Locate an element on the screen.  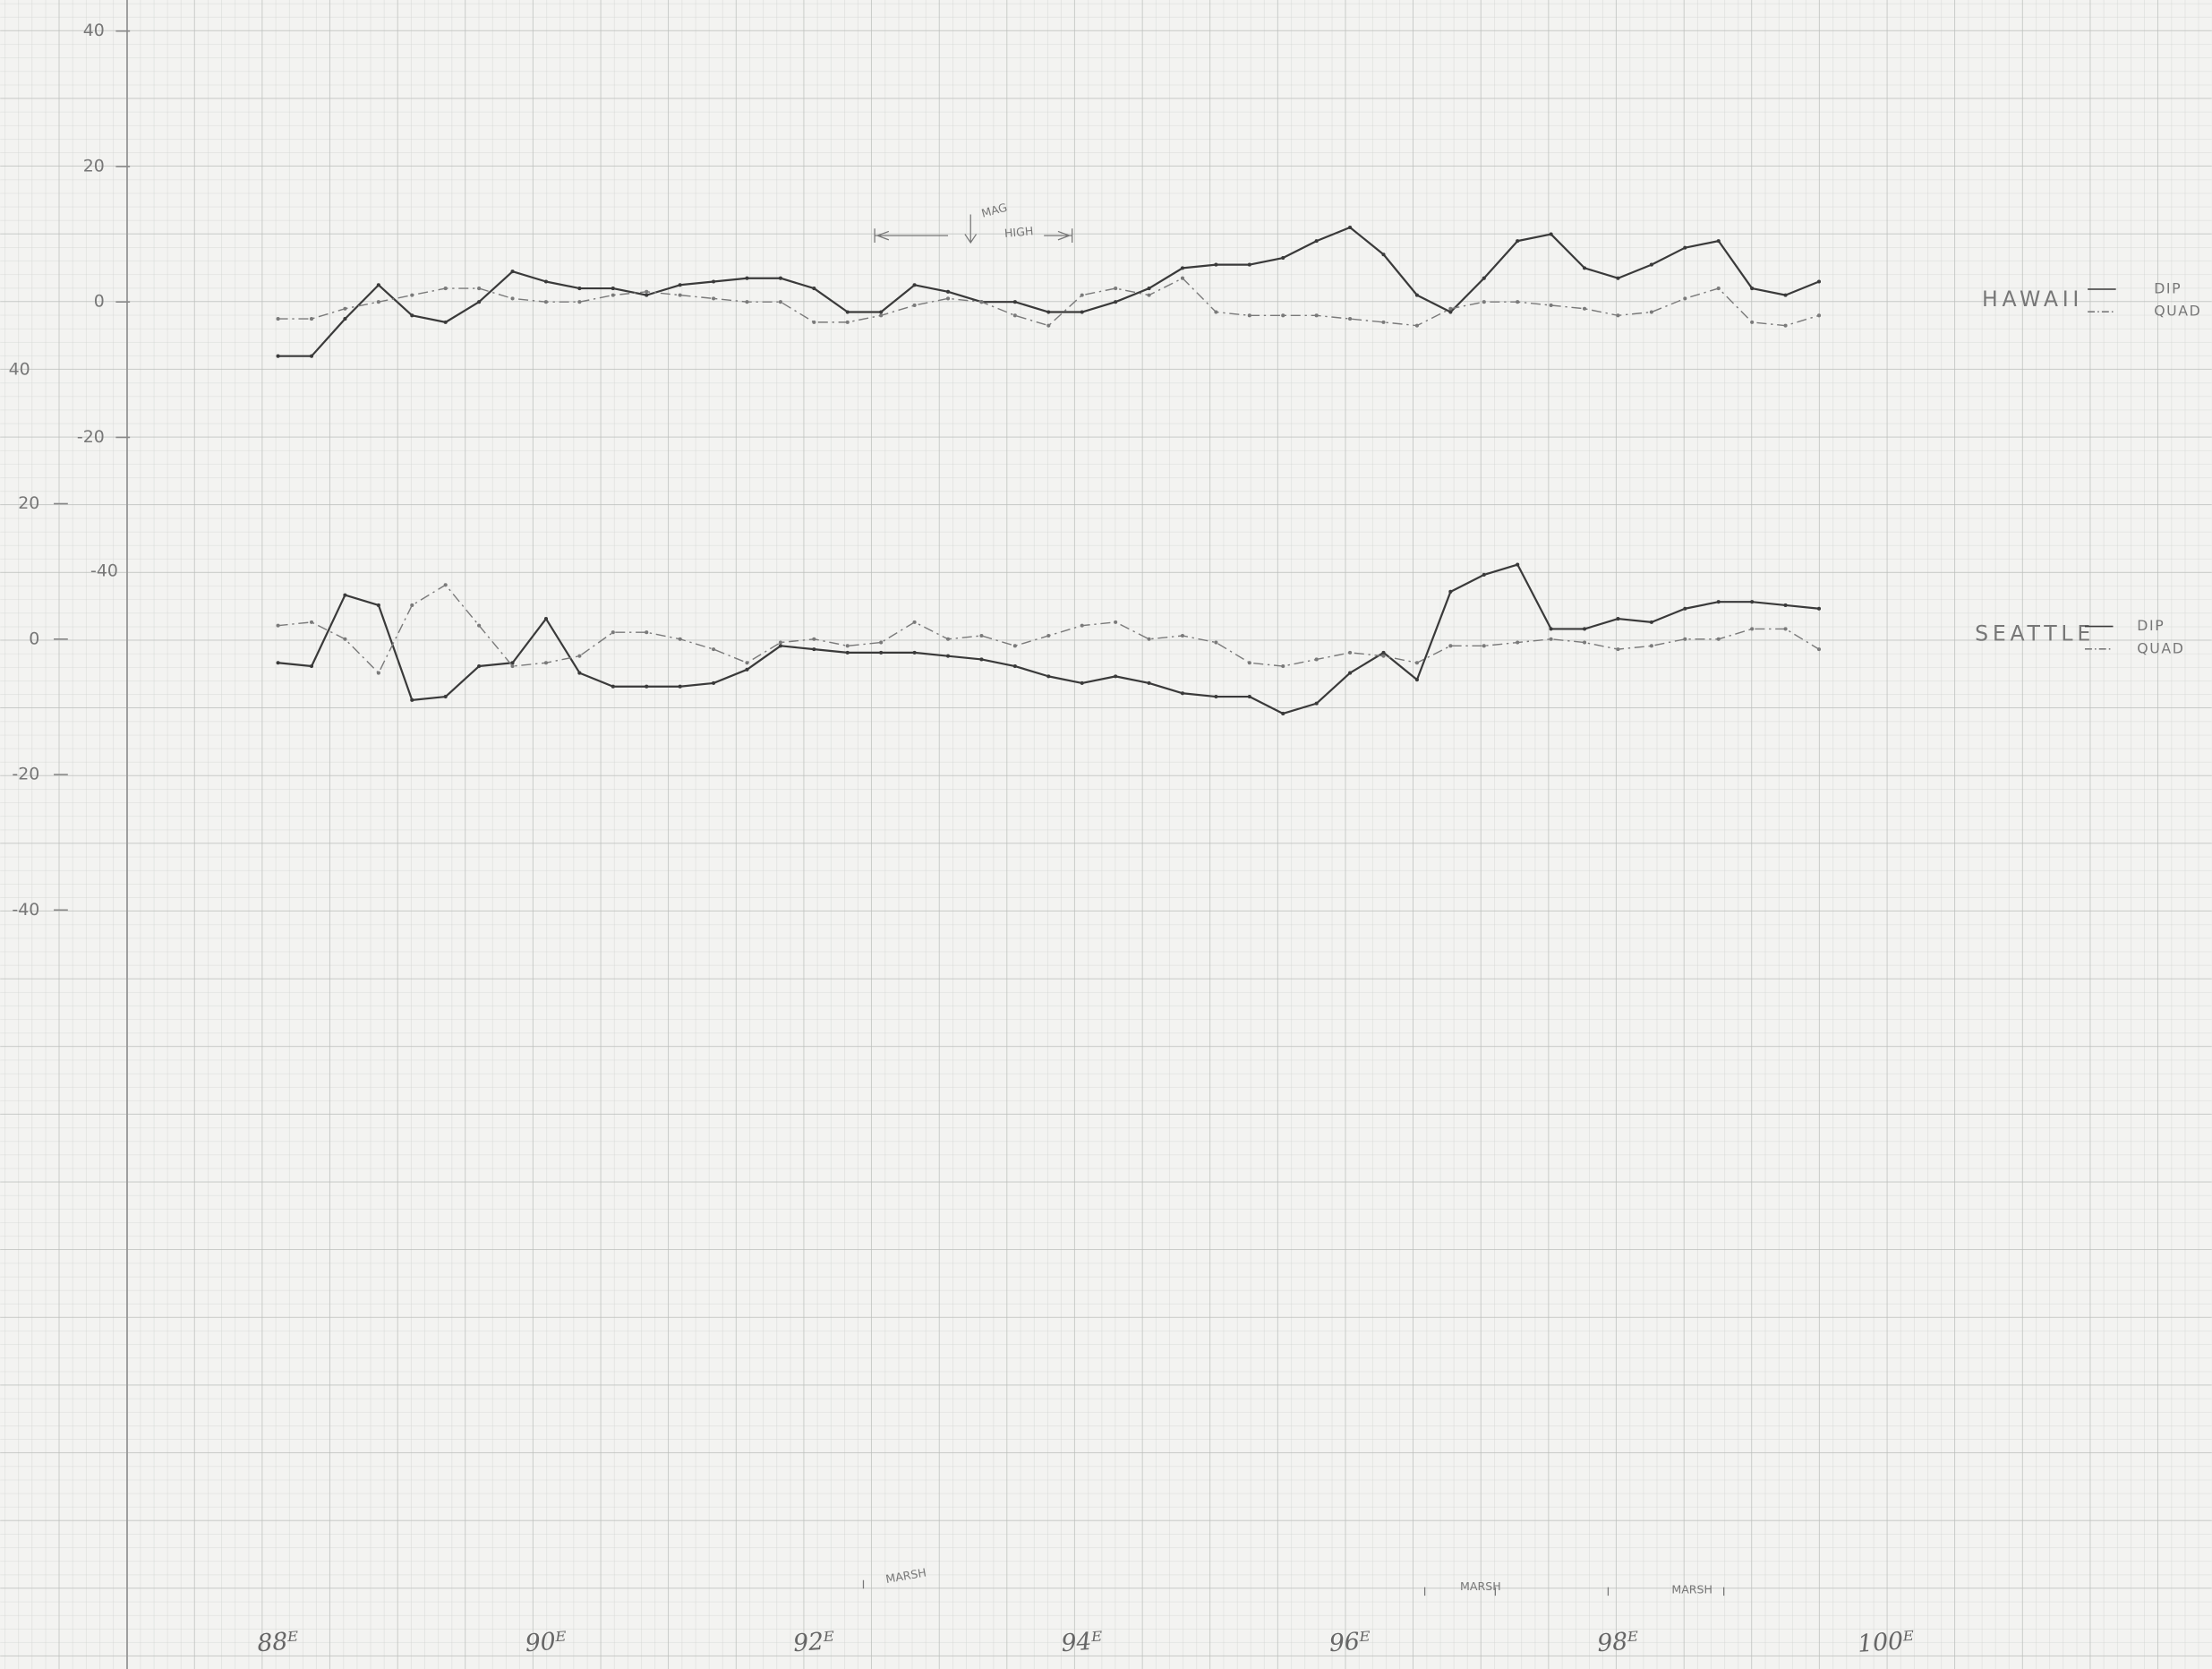
y-tick-label: 20 is located at coordinates (28, 503).